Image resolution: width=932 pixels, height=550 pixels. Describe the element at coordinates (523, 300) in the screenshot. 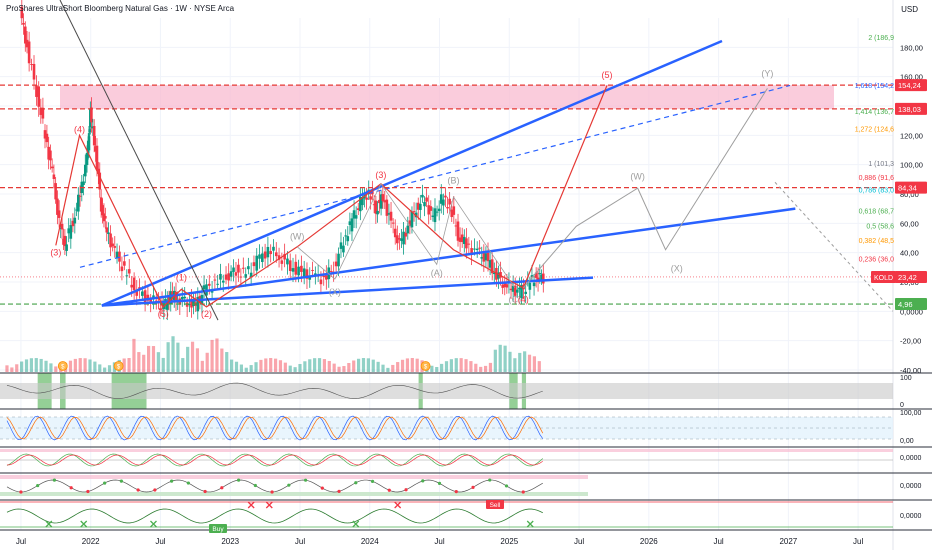

I see `wave-label: (4)` at that location.